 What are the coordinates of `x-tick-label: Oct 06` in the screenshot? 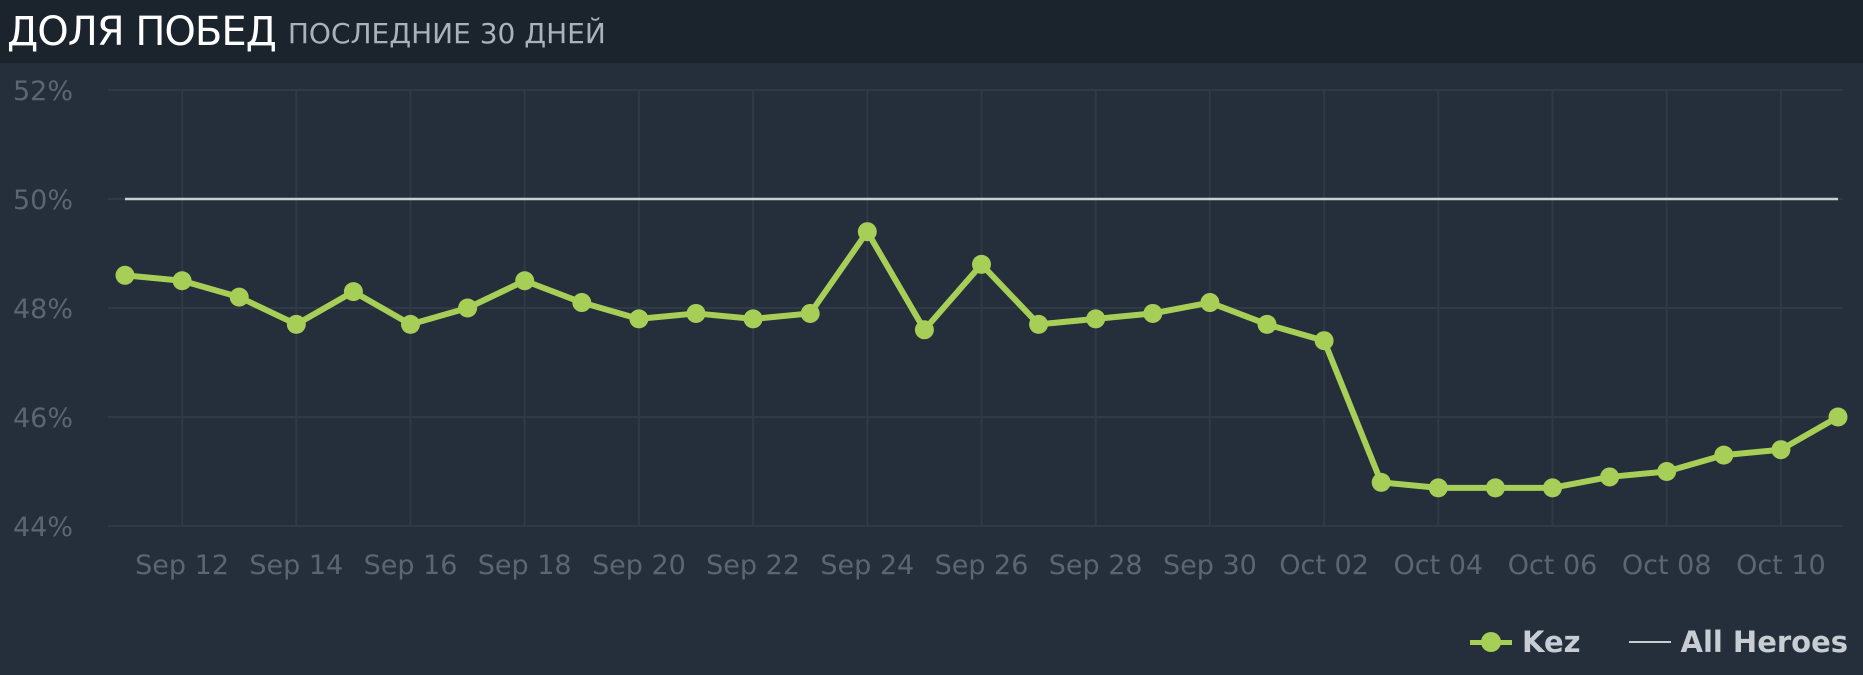 It's located at (1553, 565).